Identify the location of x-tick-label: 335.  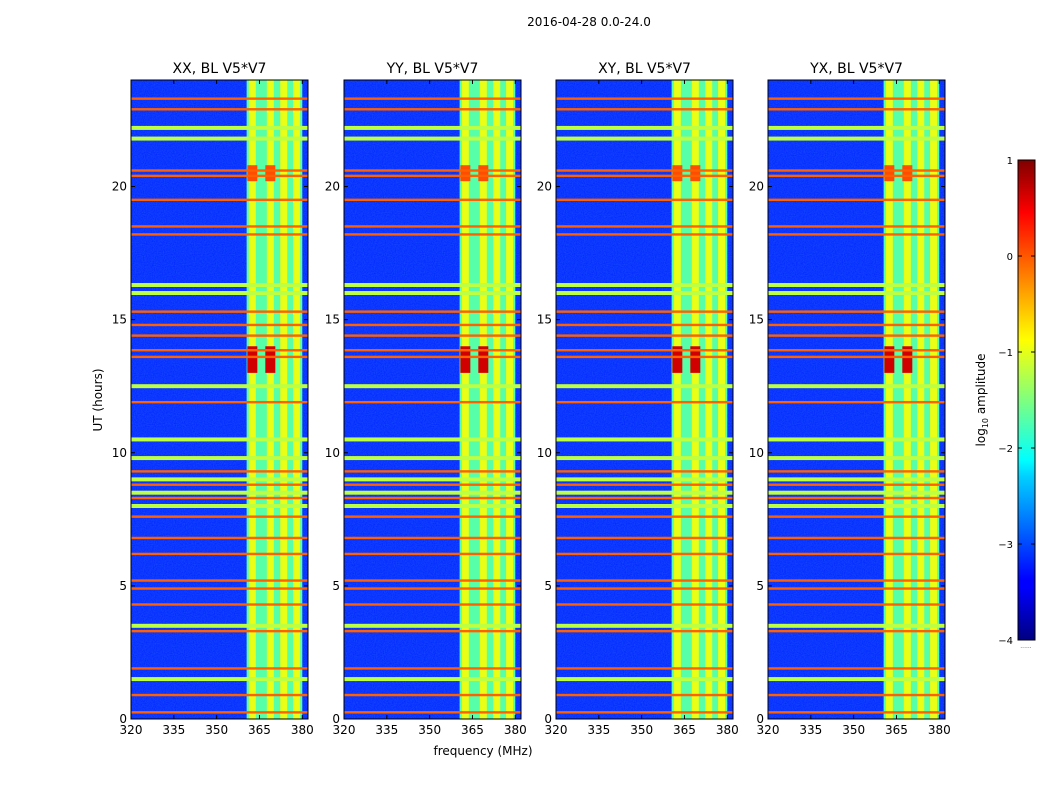
(598, 730).